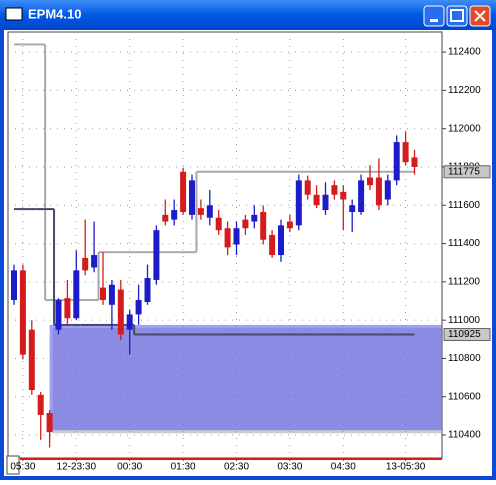  Describe the element at coordinates (289, 467) in the screenshot. I see `x-tick-label: 03:30` at that location.